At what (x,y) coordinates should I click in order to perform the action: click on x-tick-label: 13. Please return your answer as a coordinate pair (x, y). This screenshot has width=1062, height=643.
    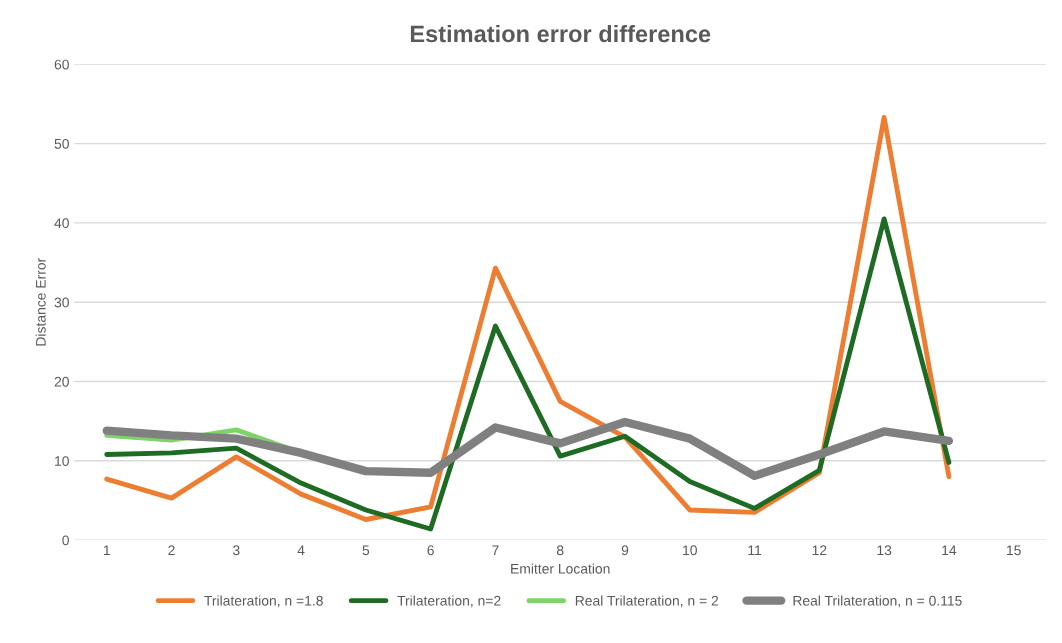
    Looking at the image, I should click on (884, 550).